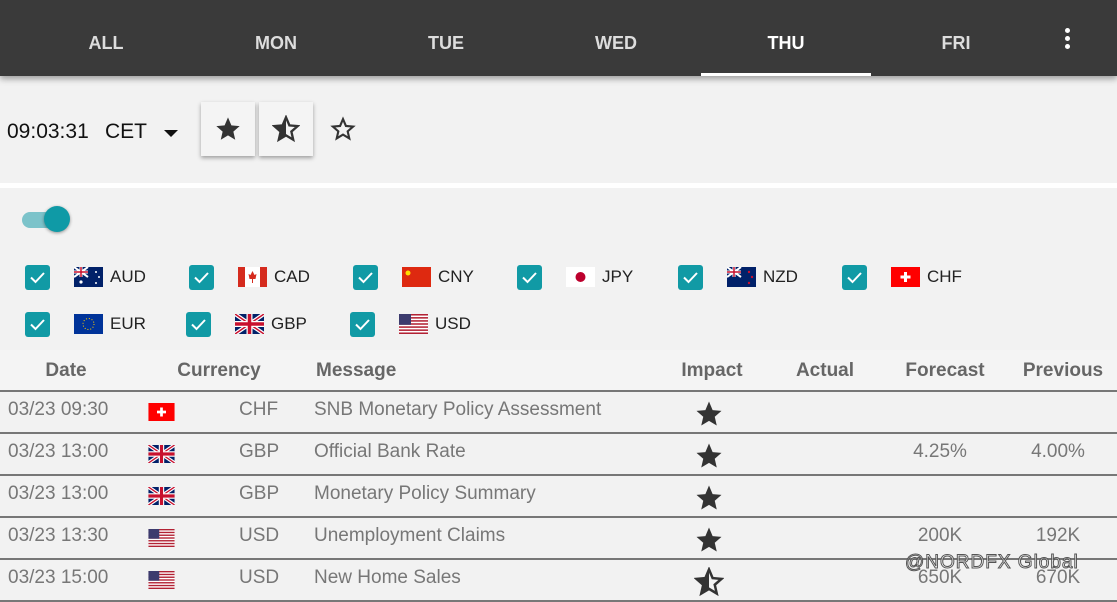 The image size is (1117, 602). What do you see at coordinates (618, 276) in the screenshot?
I see `currency-label: JPY` at bounding box center [618, 276].